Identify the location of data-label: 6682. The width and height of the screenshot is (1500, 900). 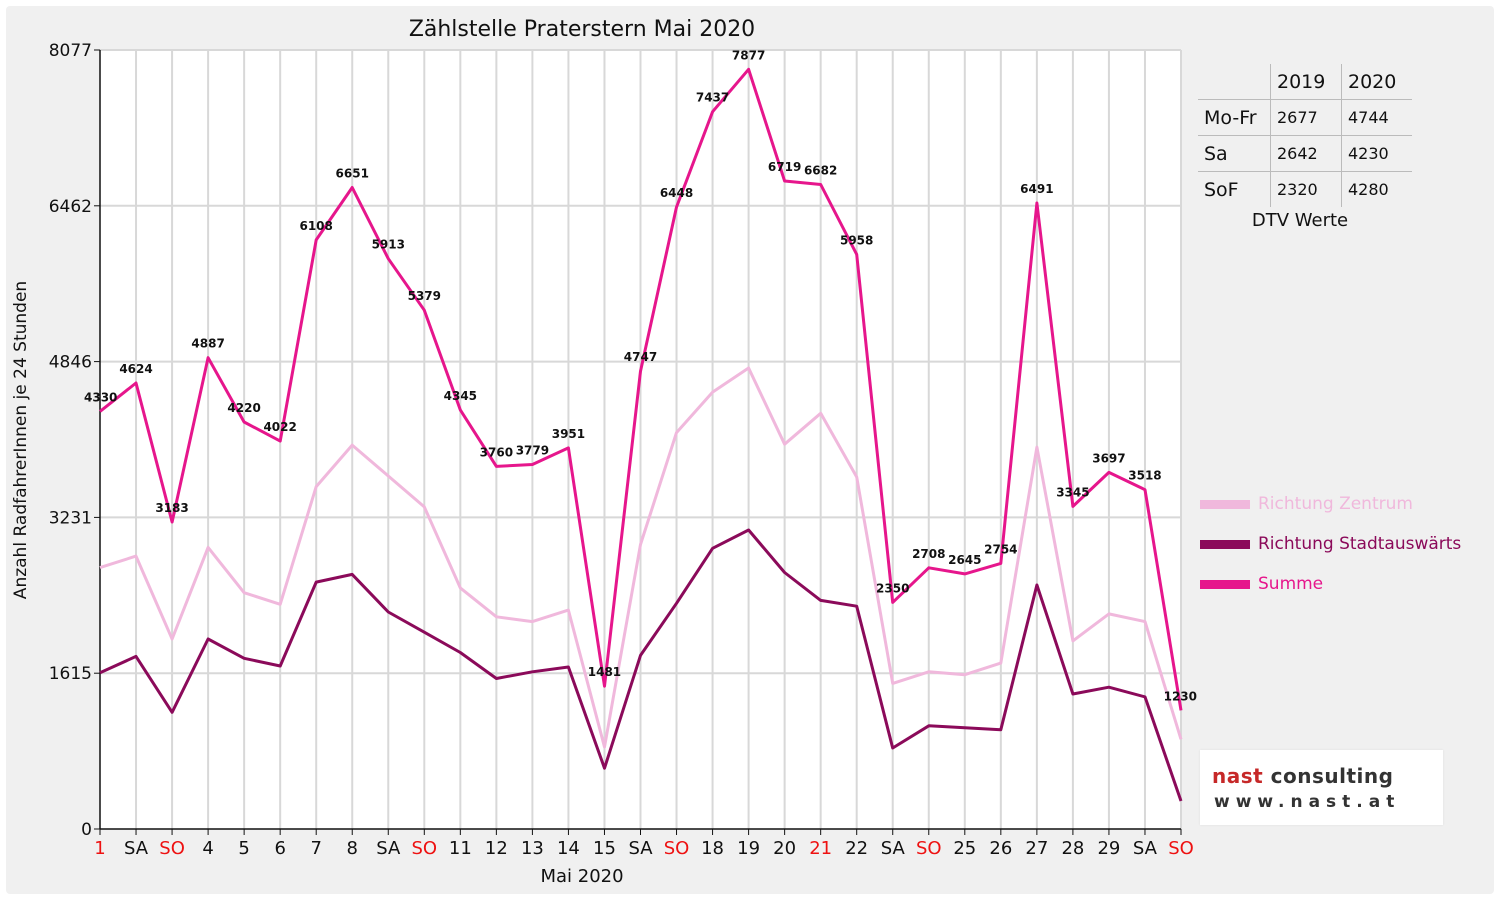
(820, 171).